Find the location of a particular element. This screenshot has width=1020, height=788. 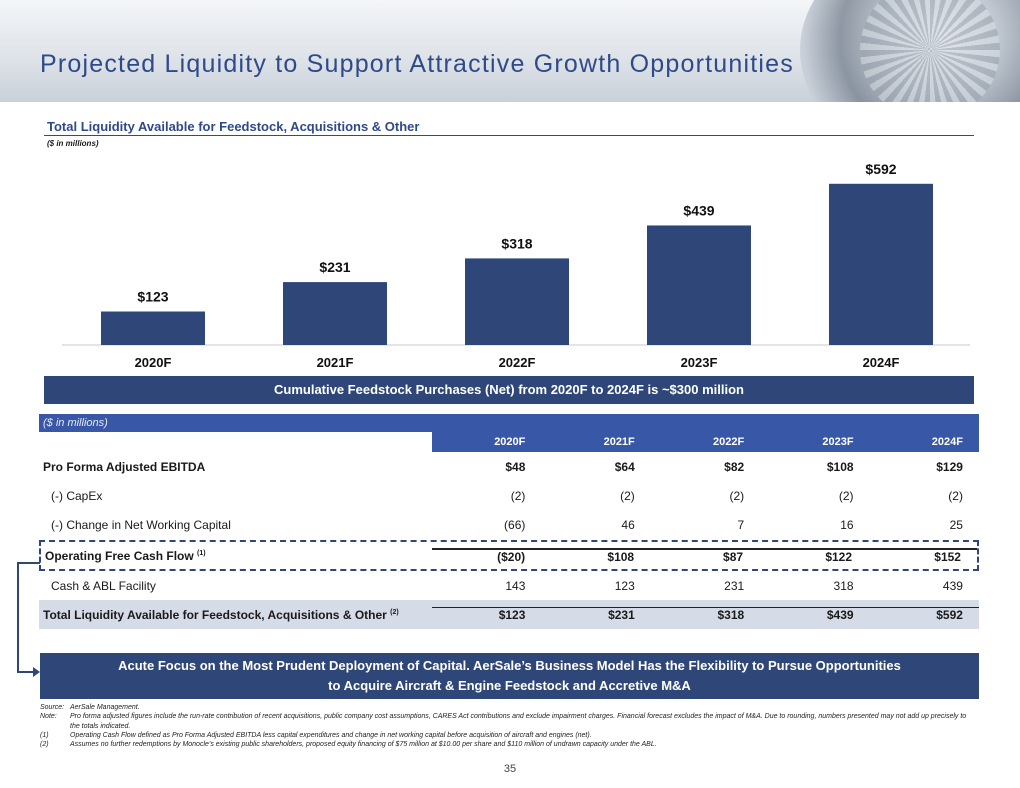

cell-value: 439 is located at coordinates (952, 585).